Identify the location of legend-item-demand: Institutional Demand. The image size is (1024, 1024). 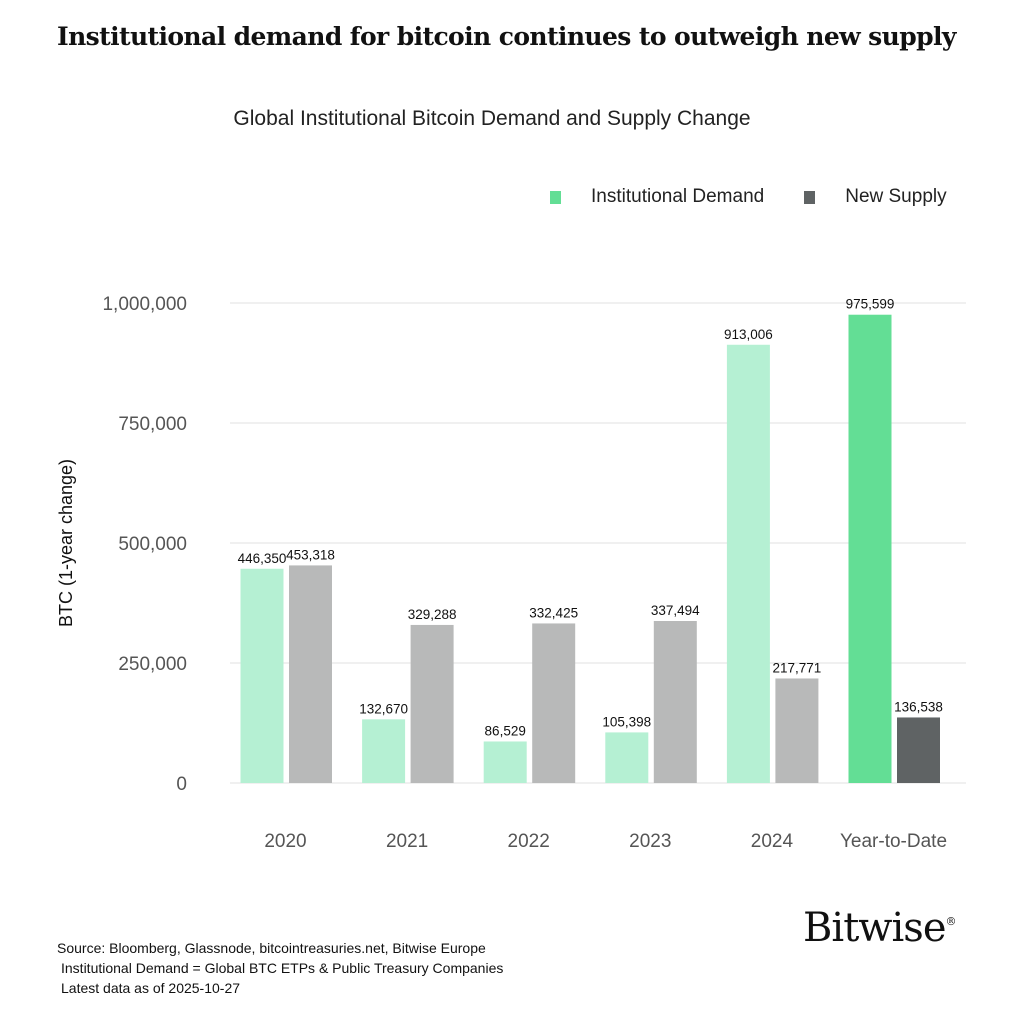
(657, 197).